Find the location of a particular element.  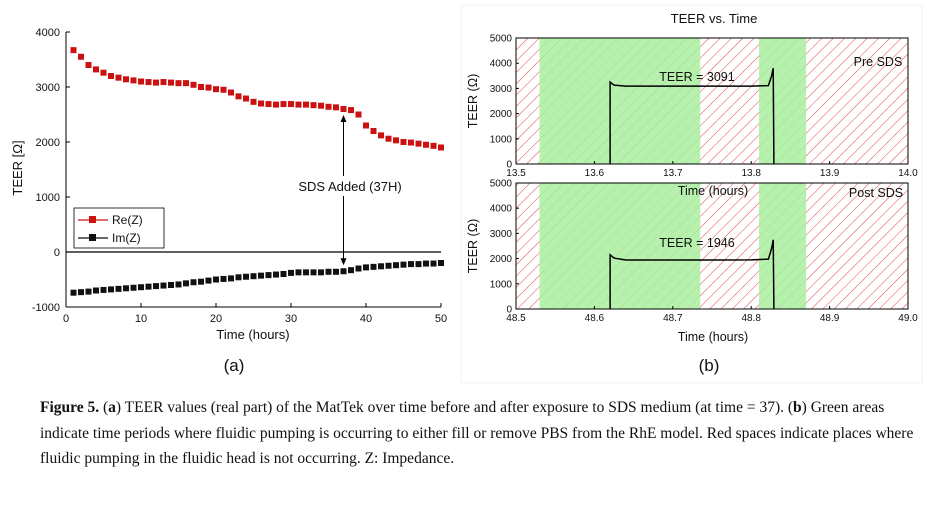

post-sds-x-tick-label: 48.6 is located at coordinates (595, 318).